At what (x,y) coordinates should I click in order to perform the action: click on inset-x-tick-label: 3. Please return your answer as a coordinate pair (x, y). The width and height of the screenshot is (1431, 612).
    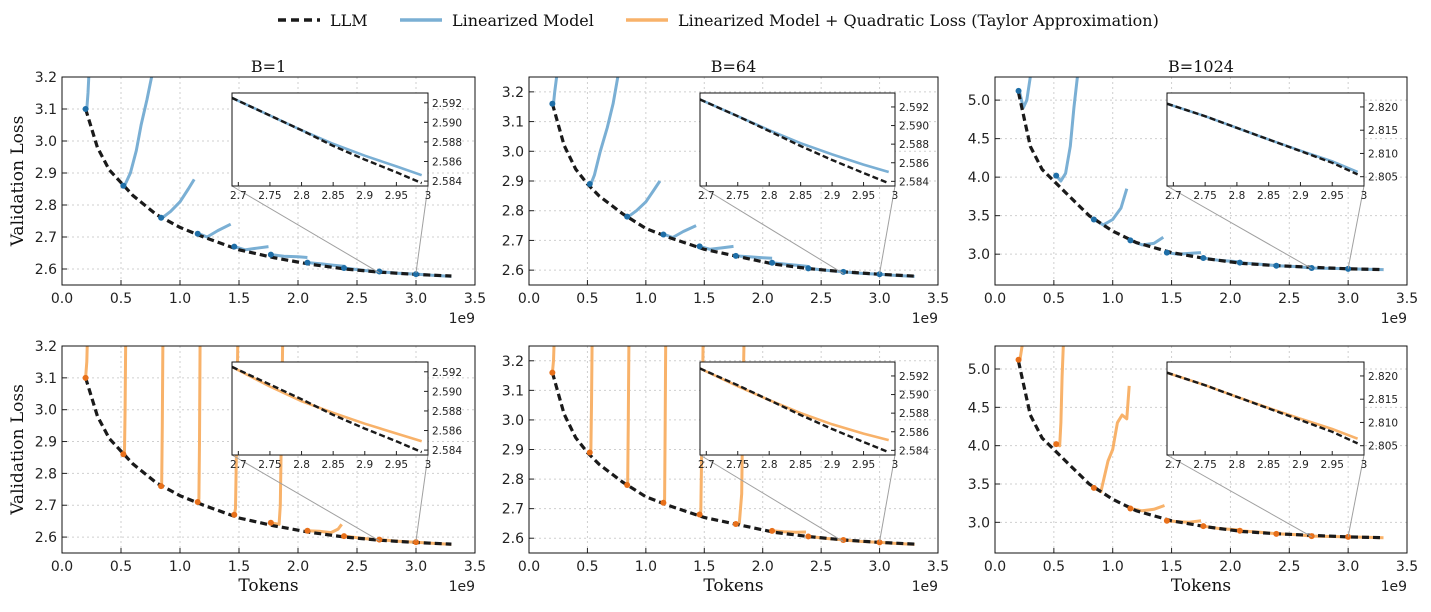
    Looking at the image, I should click on (895, 465).